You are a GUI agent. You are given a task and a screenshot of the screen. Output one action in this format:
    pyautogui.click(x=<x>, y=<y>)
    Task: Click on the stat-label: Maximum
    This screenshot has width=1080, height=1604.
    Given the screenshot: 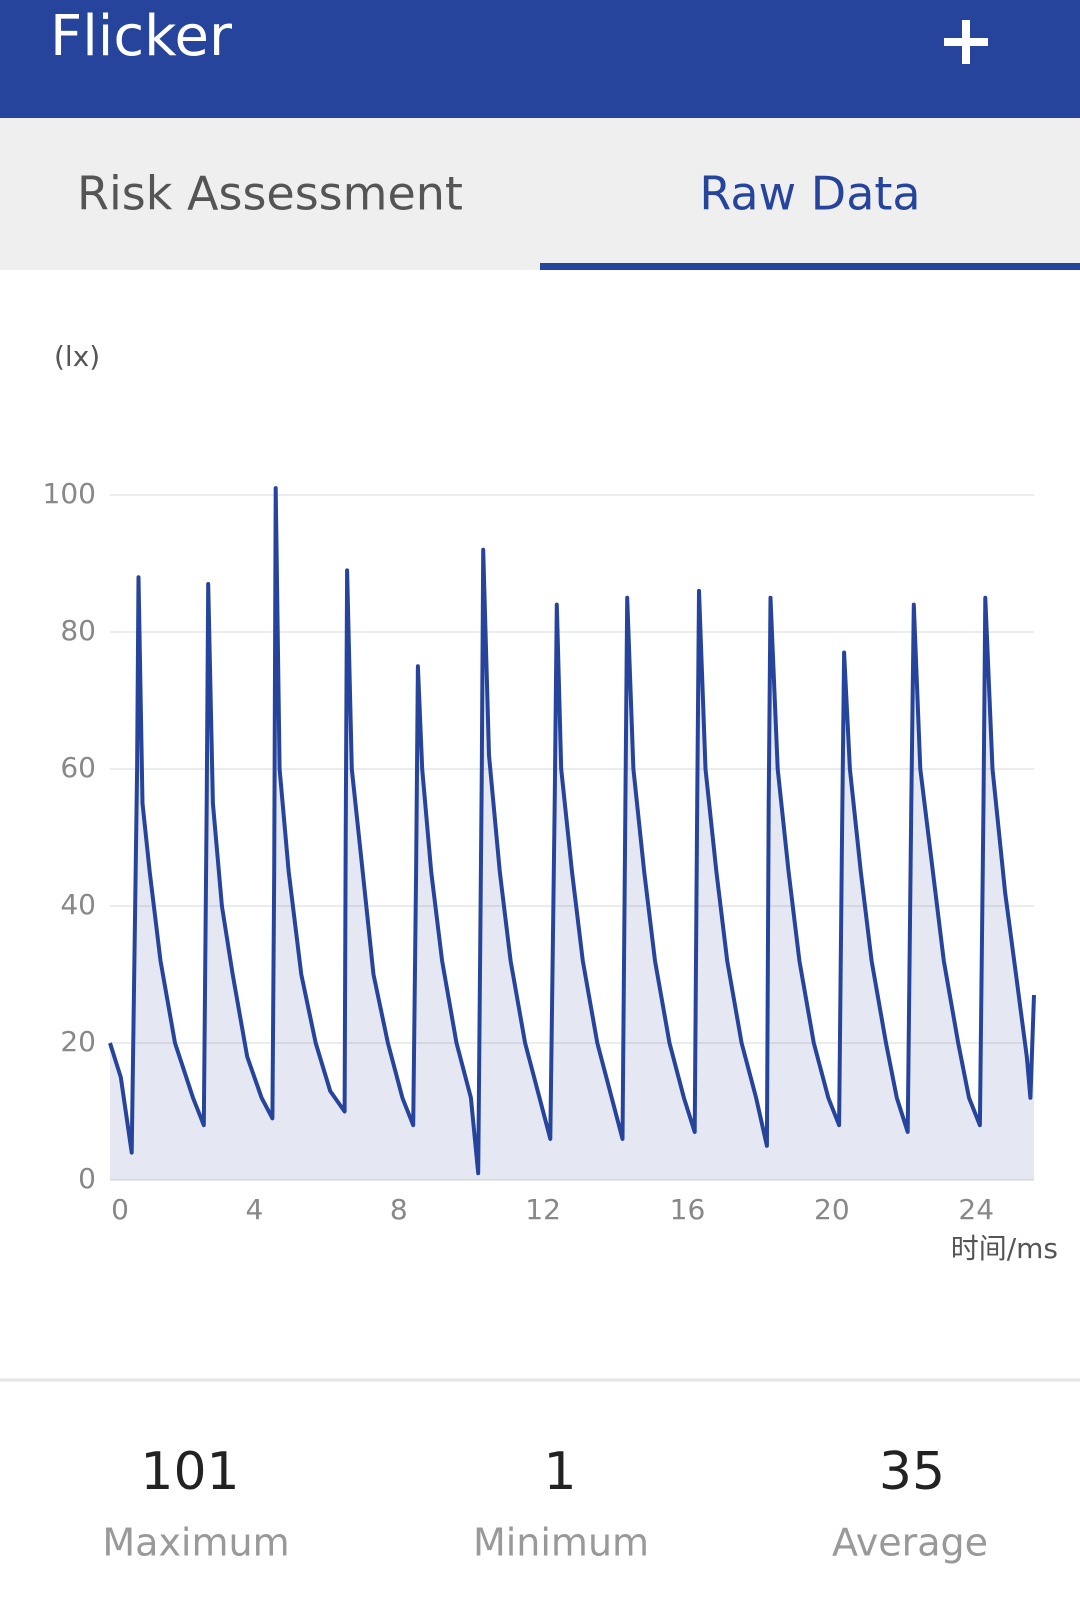 What is the action you would take?
    pyautogui.click(x=195, y=1543)
    